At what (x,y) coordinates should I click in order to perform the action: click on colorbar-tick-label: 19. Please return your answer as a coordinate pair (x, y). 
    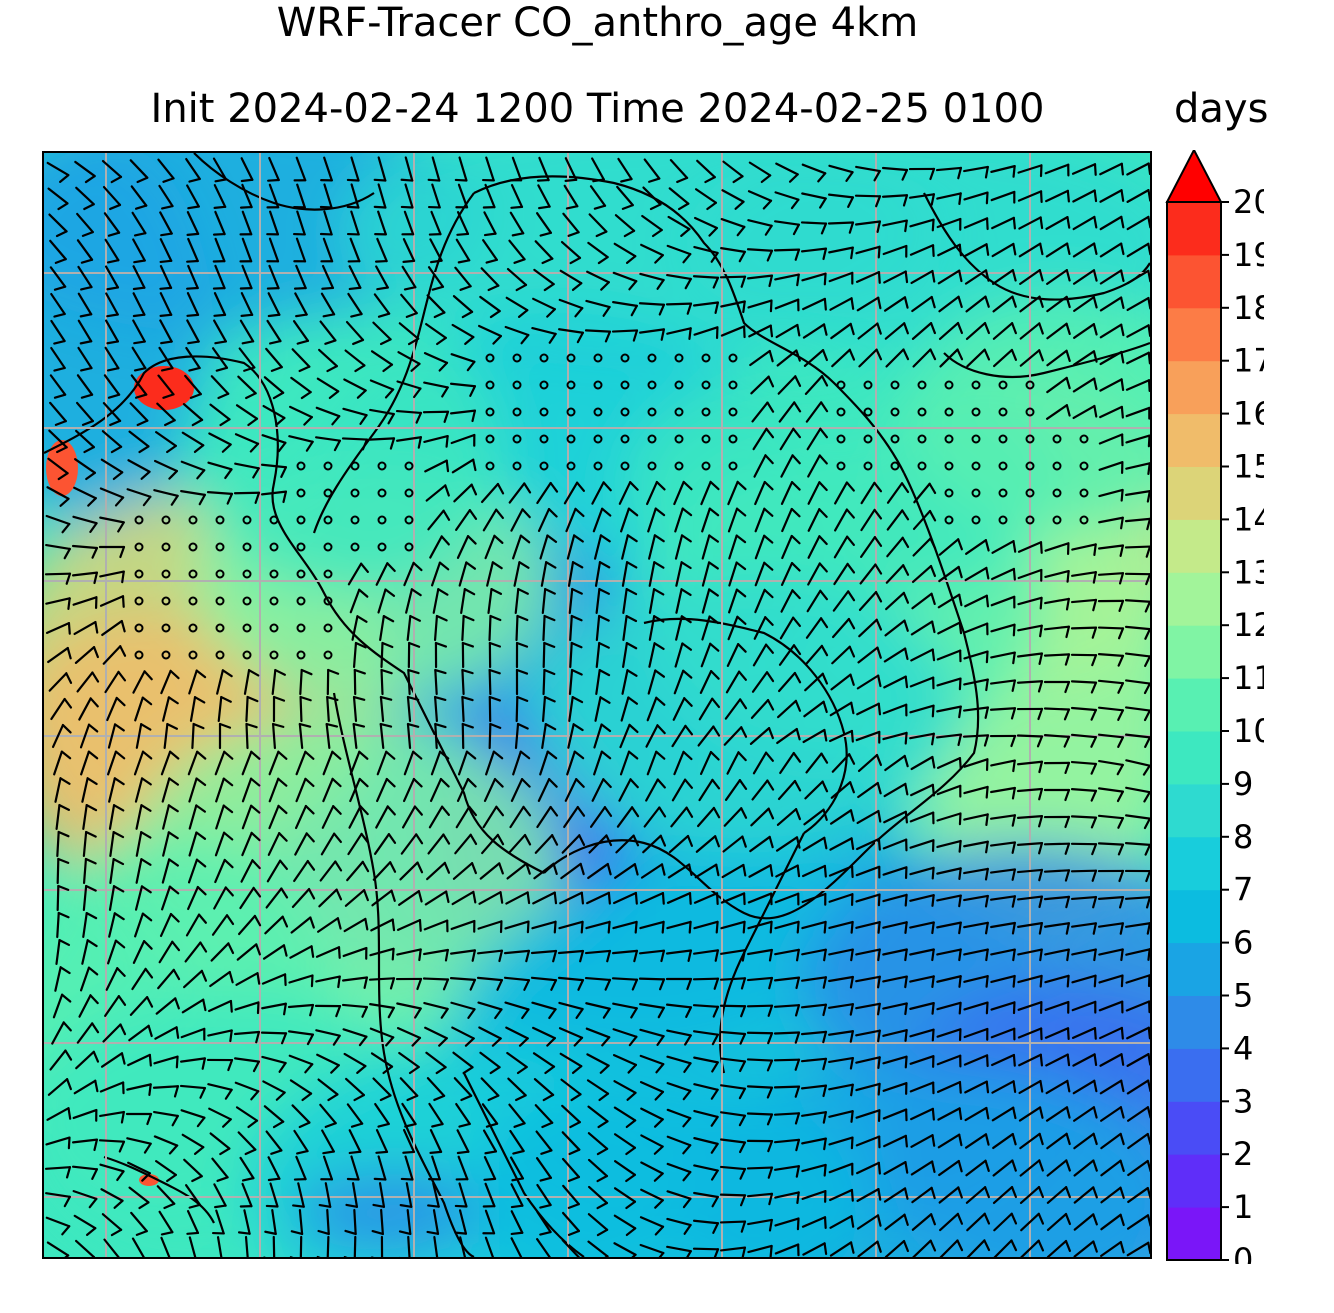
    Looking at the image, I should click on (1248, 255).